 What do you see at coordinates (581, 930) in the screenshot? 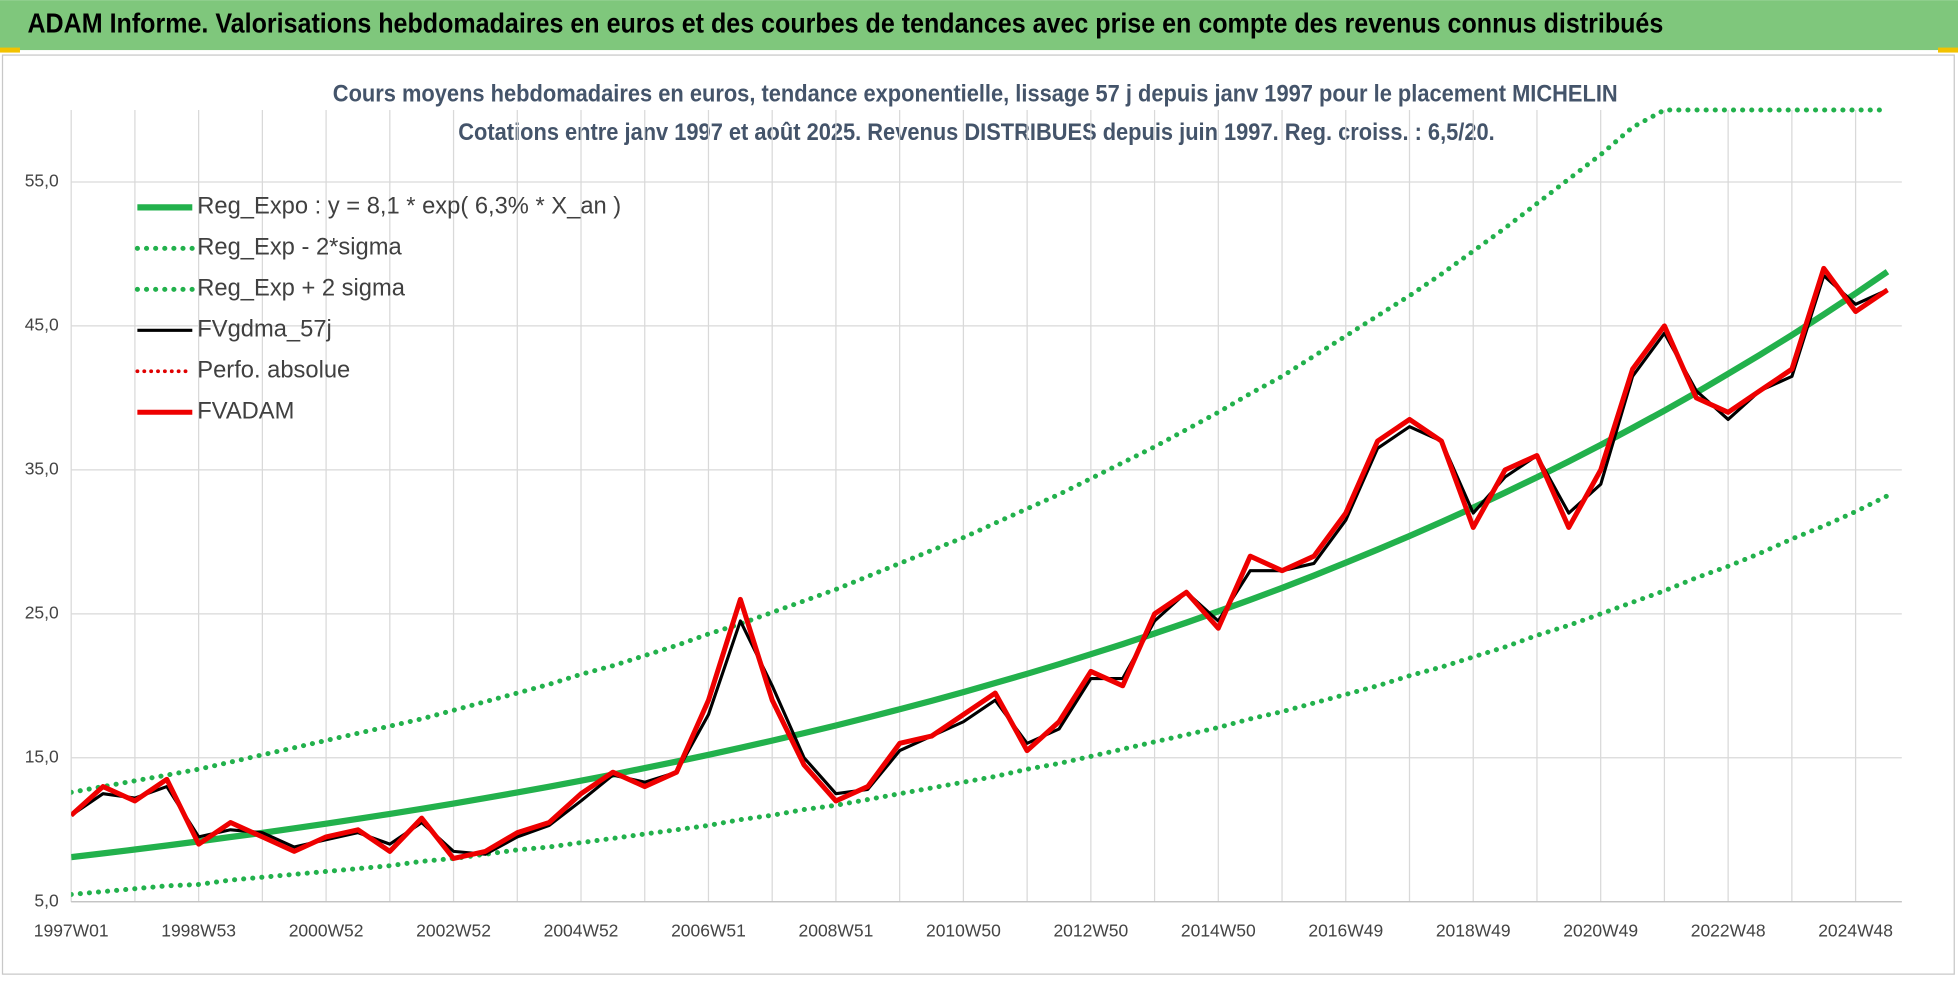
I see `x-tick-label: 2004W52` at bounding box center [581, 930].